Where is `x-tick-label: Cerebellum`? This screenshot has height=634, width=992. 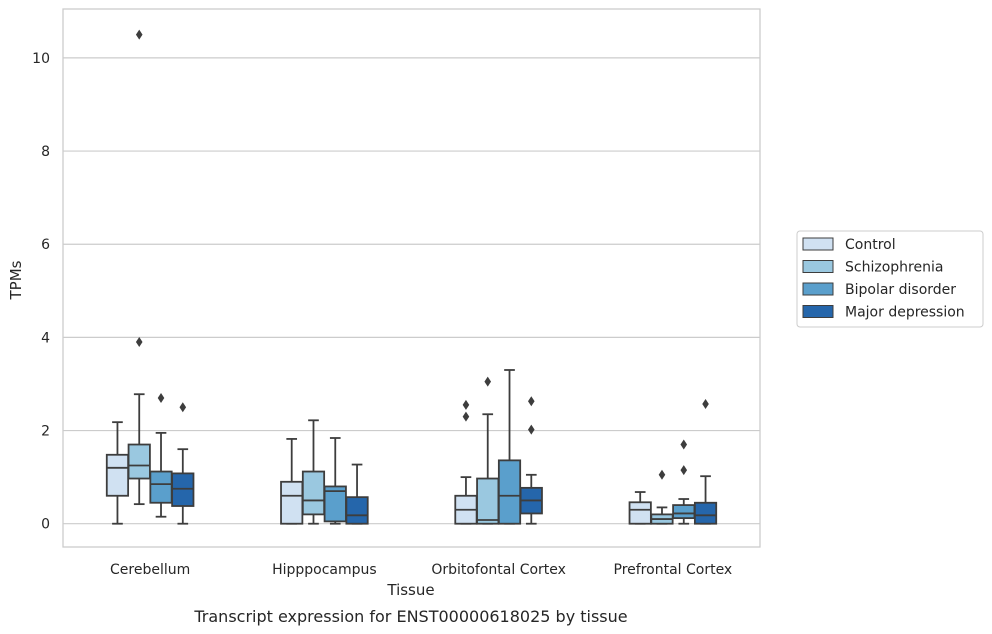 x-tick-label: Cerebellum is located at coordinates (150, 570).